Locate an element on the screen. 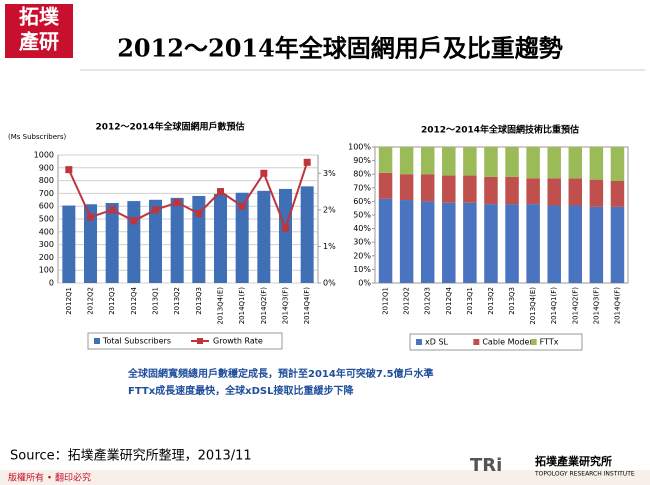  y-tick-label: 0% is located at coordinates (364, 283).